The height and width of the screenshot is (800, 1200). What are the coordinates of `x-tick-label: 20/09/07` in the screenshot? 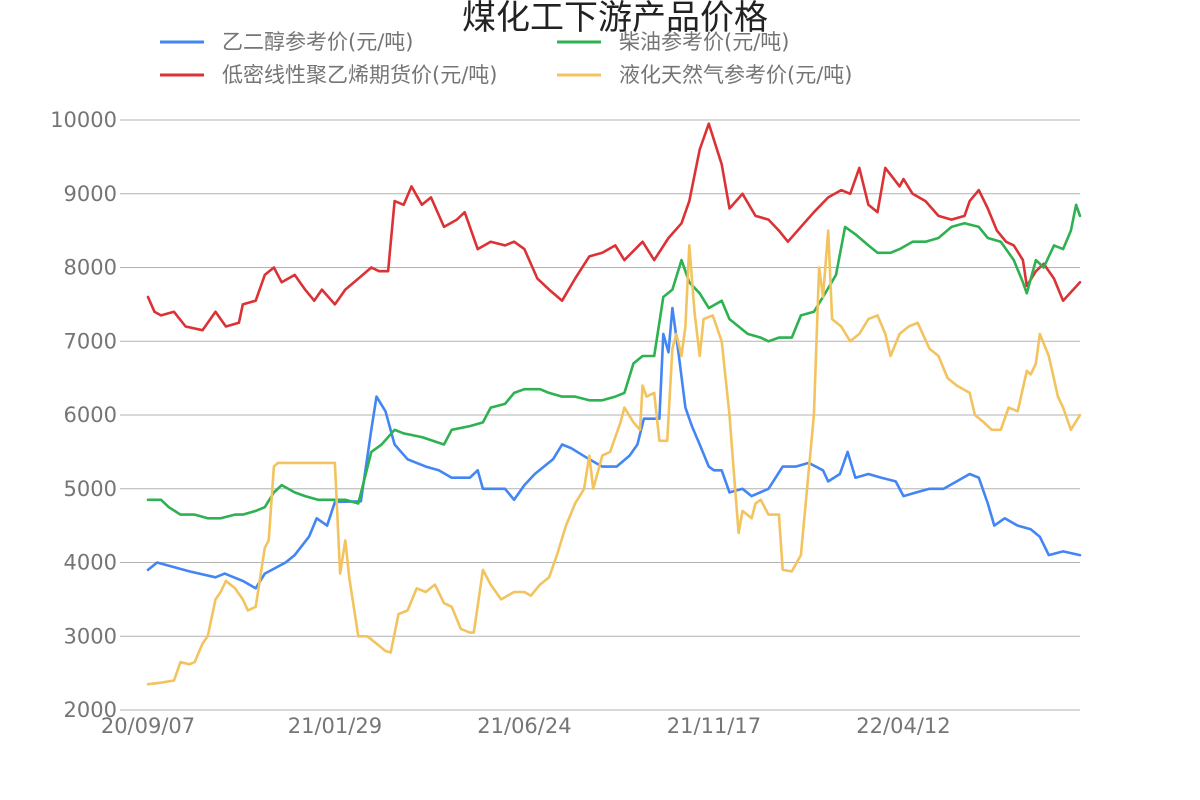 It's located at (148, 726).